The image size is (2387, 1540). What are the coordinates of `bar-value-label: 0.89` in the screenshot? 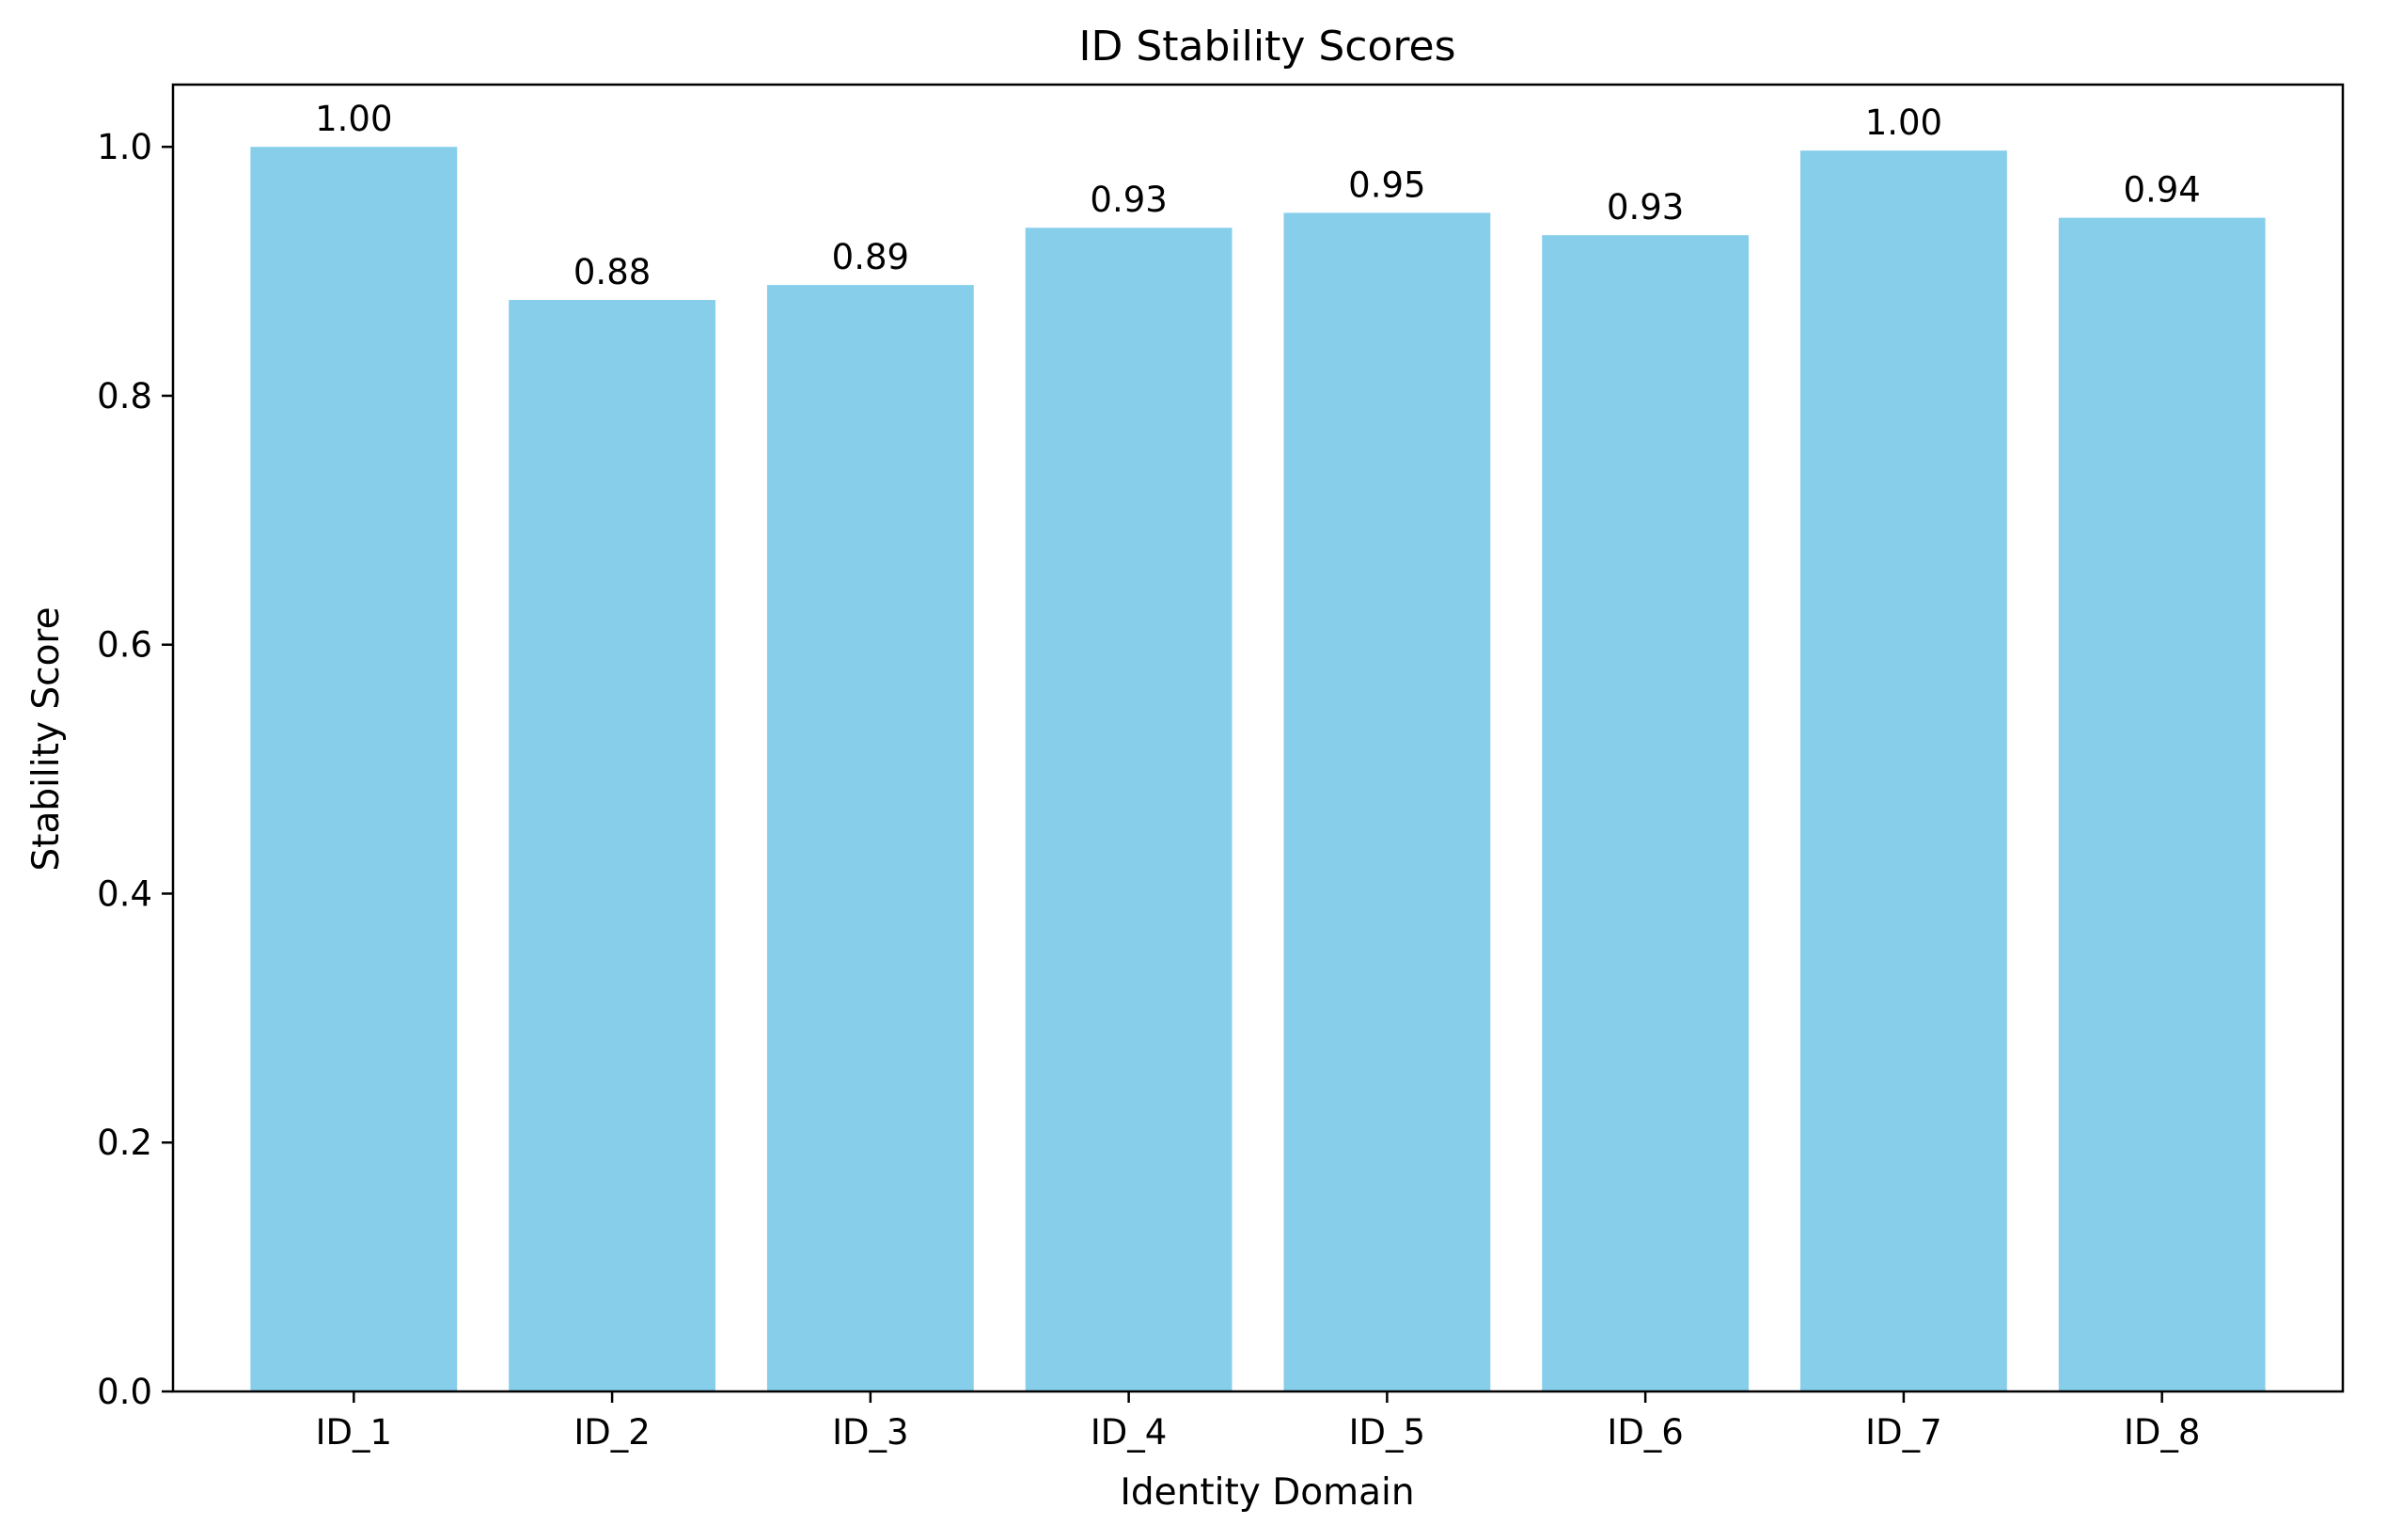 It's located at (870, 257).